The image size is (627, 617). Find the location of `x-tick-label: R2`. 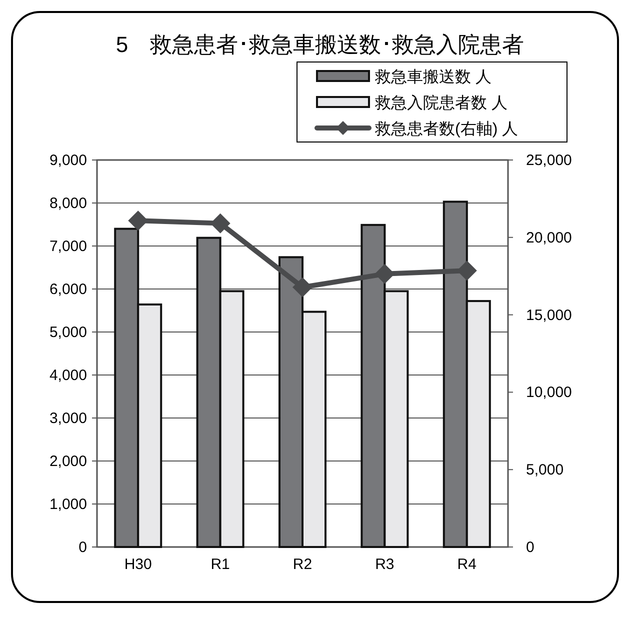

x-tick-label: R2 is located at coordinates (302, 564).